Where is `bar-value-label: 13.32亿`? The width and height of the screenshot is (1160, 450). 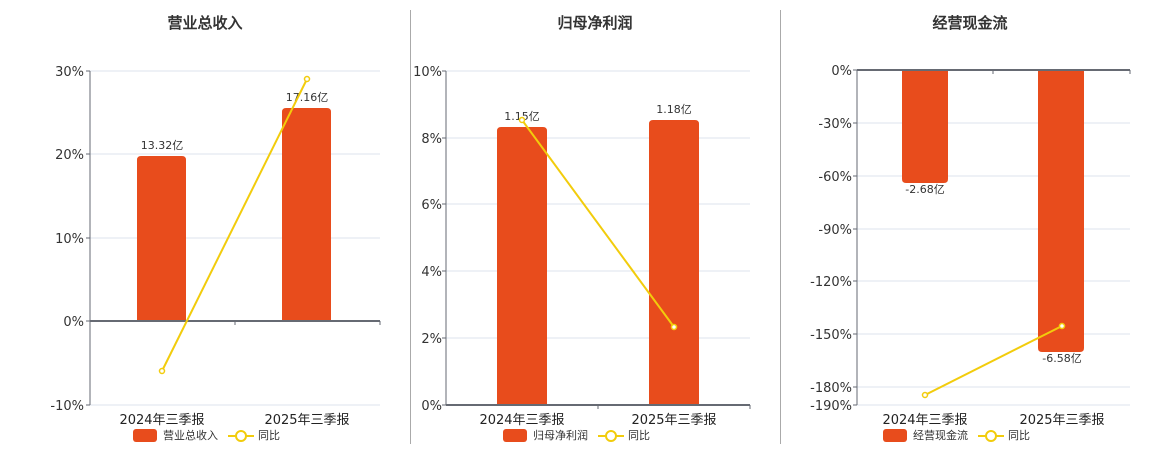
bar-value-label: 13.32亿 is located at coordinates (162, 145).